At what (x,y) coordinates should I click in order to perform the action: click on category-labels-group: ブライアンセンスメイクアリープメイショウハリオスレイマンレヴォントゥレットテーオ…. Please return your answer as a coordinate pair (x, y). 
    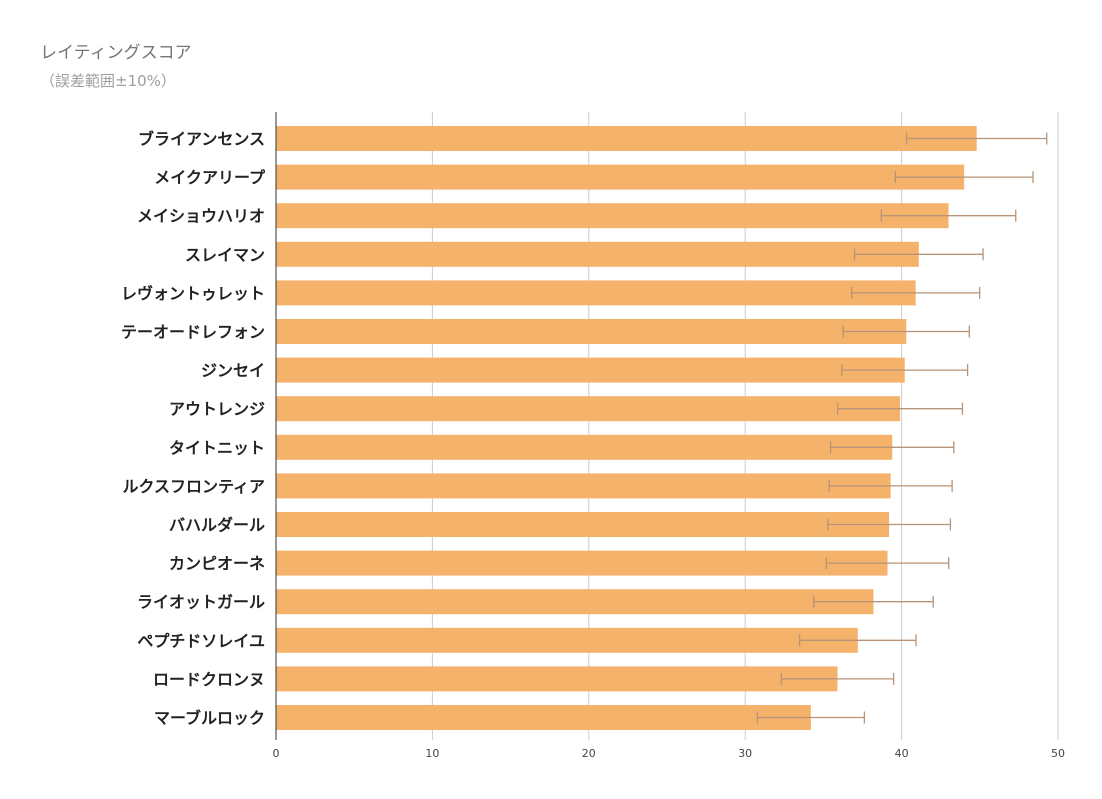
    Looking at the image, I should click on (193, 429).